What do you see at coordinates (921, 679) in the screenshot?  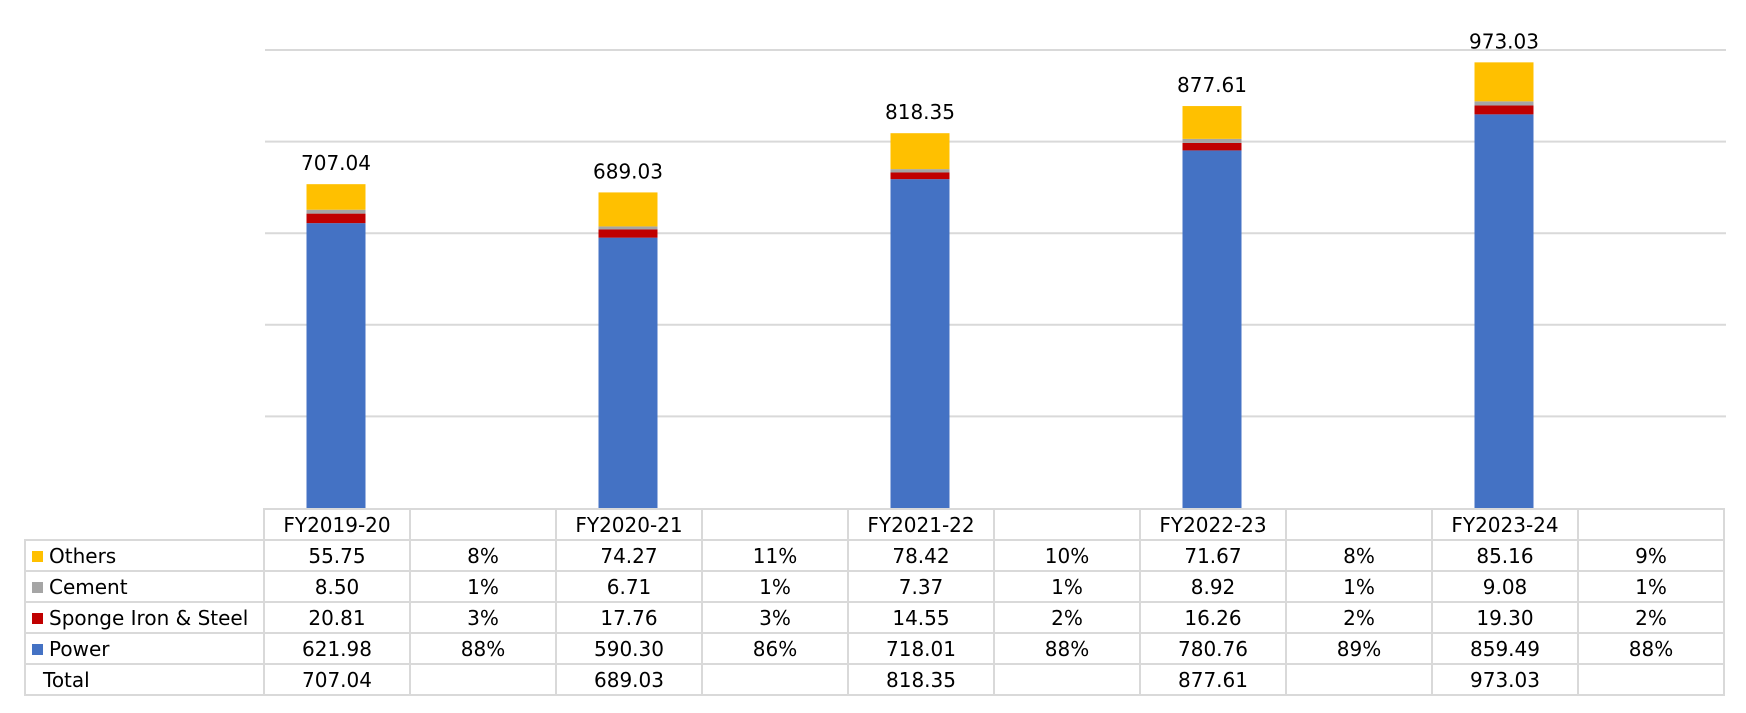 I see `total-cell: 818.35` at bounding box center [921, 679].